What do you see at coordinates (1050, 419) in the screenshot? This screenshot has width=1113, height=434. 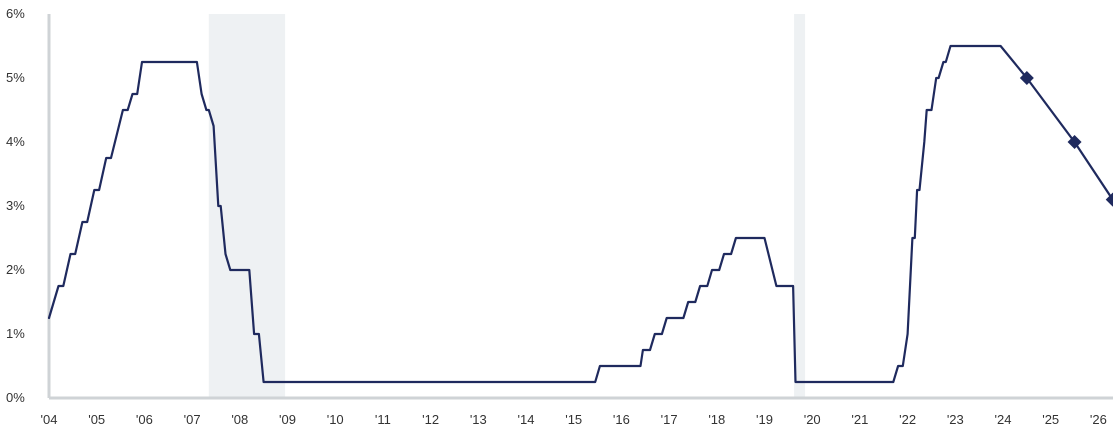 I see `x-tick-label: '25` at bounding box center [1050, 419].